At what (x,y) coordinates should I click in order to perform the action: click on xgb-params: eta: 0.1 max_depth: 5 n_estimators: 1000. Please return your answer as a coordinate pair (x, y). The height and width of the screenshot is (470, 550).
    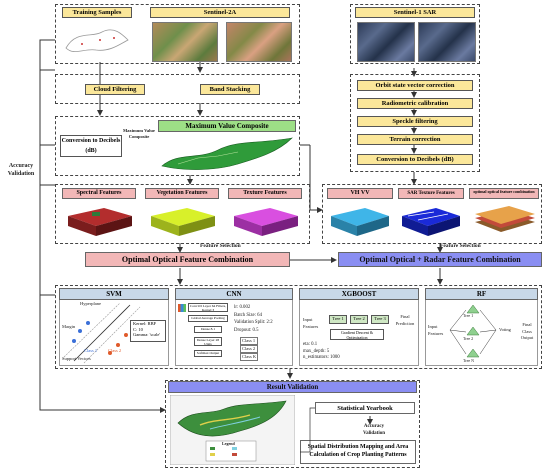
    Looking at the image, I should click on (321, 352).